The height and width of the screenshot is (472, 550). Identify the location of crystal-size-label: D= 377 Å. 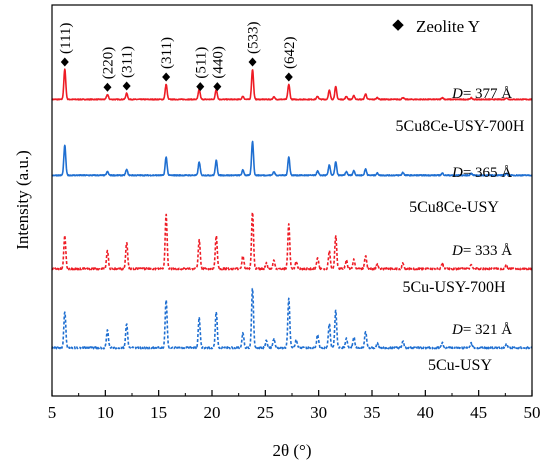
(481, 94).